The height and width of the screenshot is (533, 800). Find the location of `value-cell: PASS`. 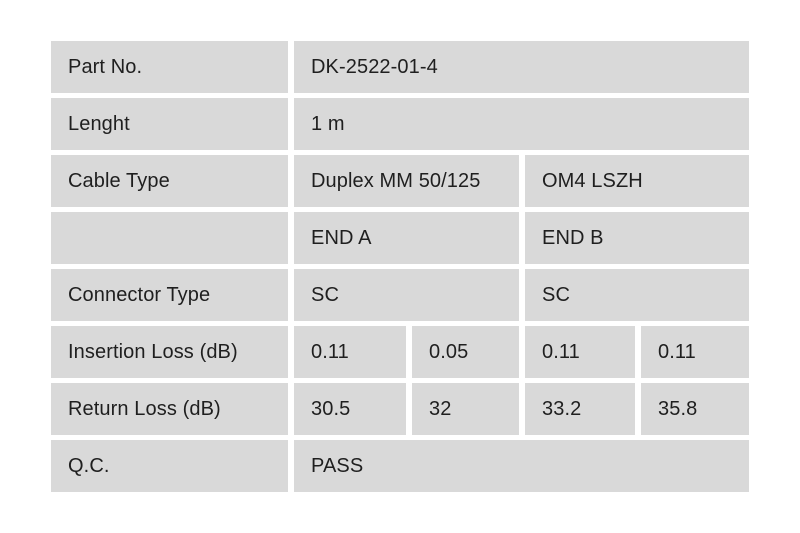

value-cell: PASS is located at coordinates (522, 466).